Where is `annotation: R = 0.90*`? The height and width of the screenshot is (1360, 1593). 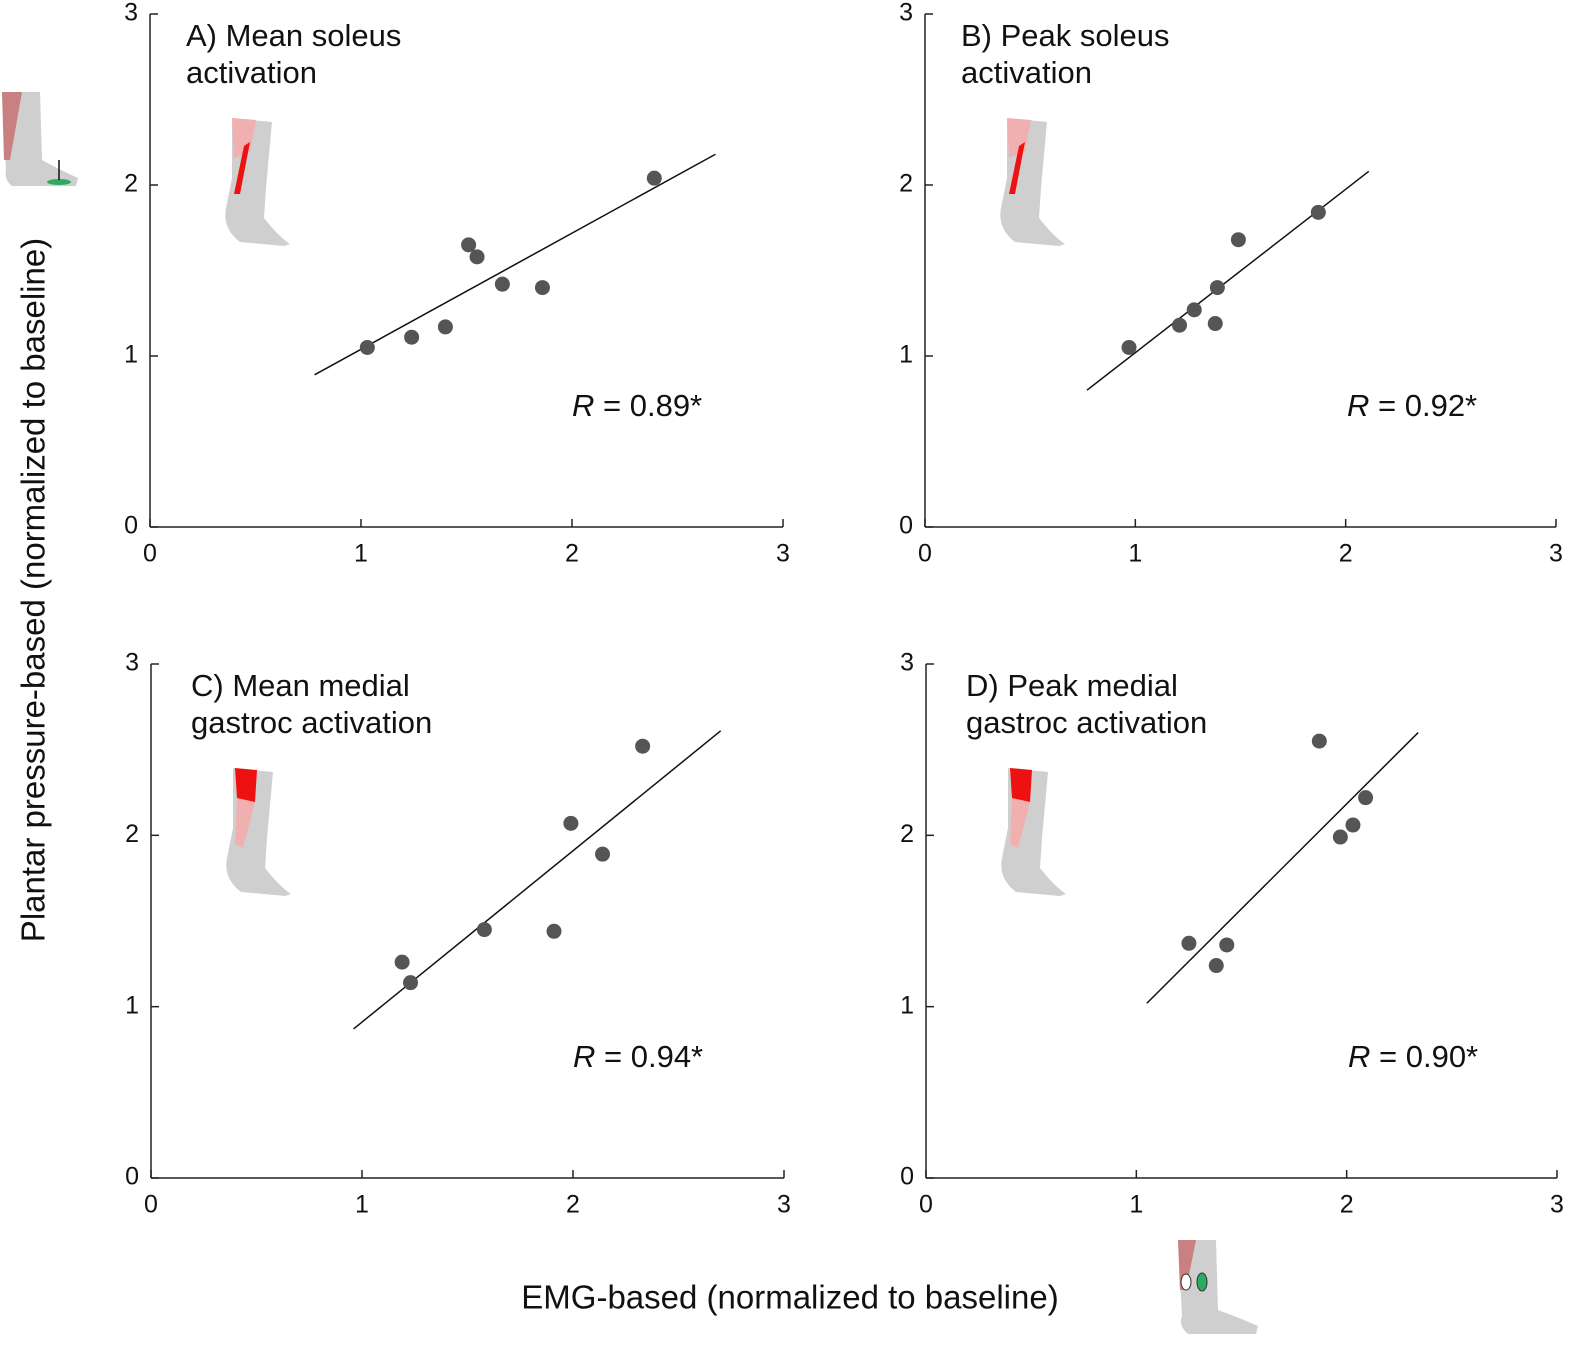
annotation: R = 0.90* is located at coordinates (1413, 1056).